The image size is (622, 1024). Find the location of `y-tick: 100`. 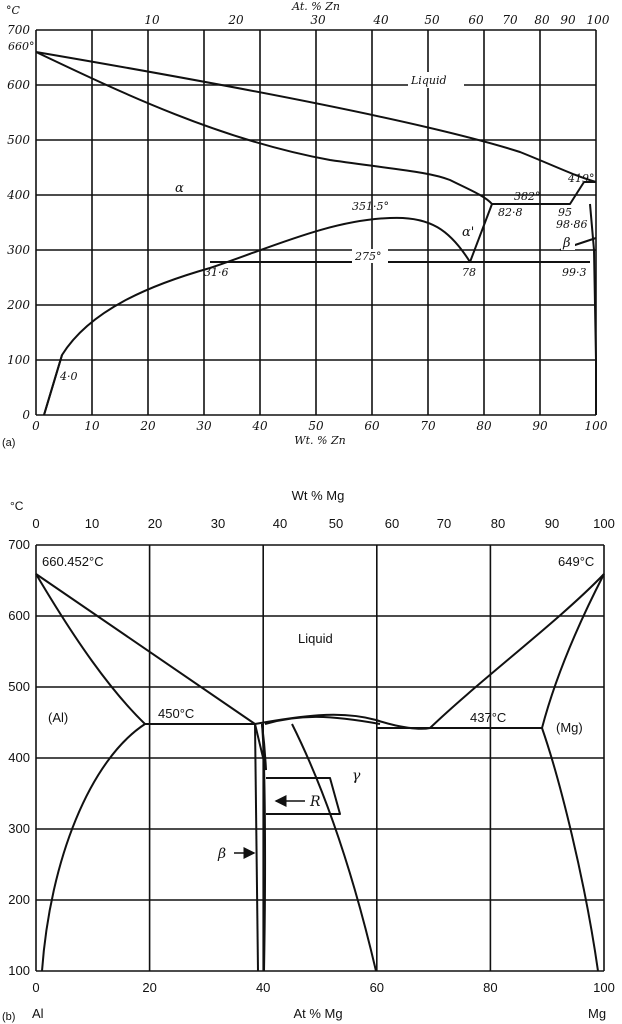

y-tick: 100 is located at coordinates (19, 970).